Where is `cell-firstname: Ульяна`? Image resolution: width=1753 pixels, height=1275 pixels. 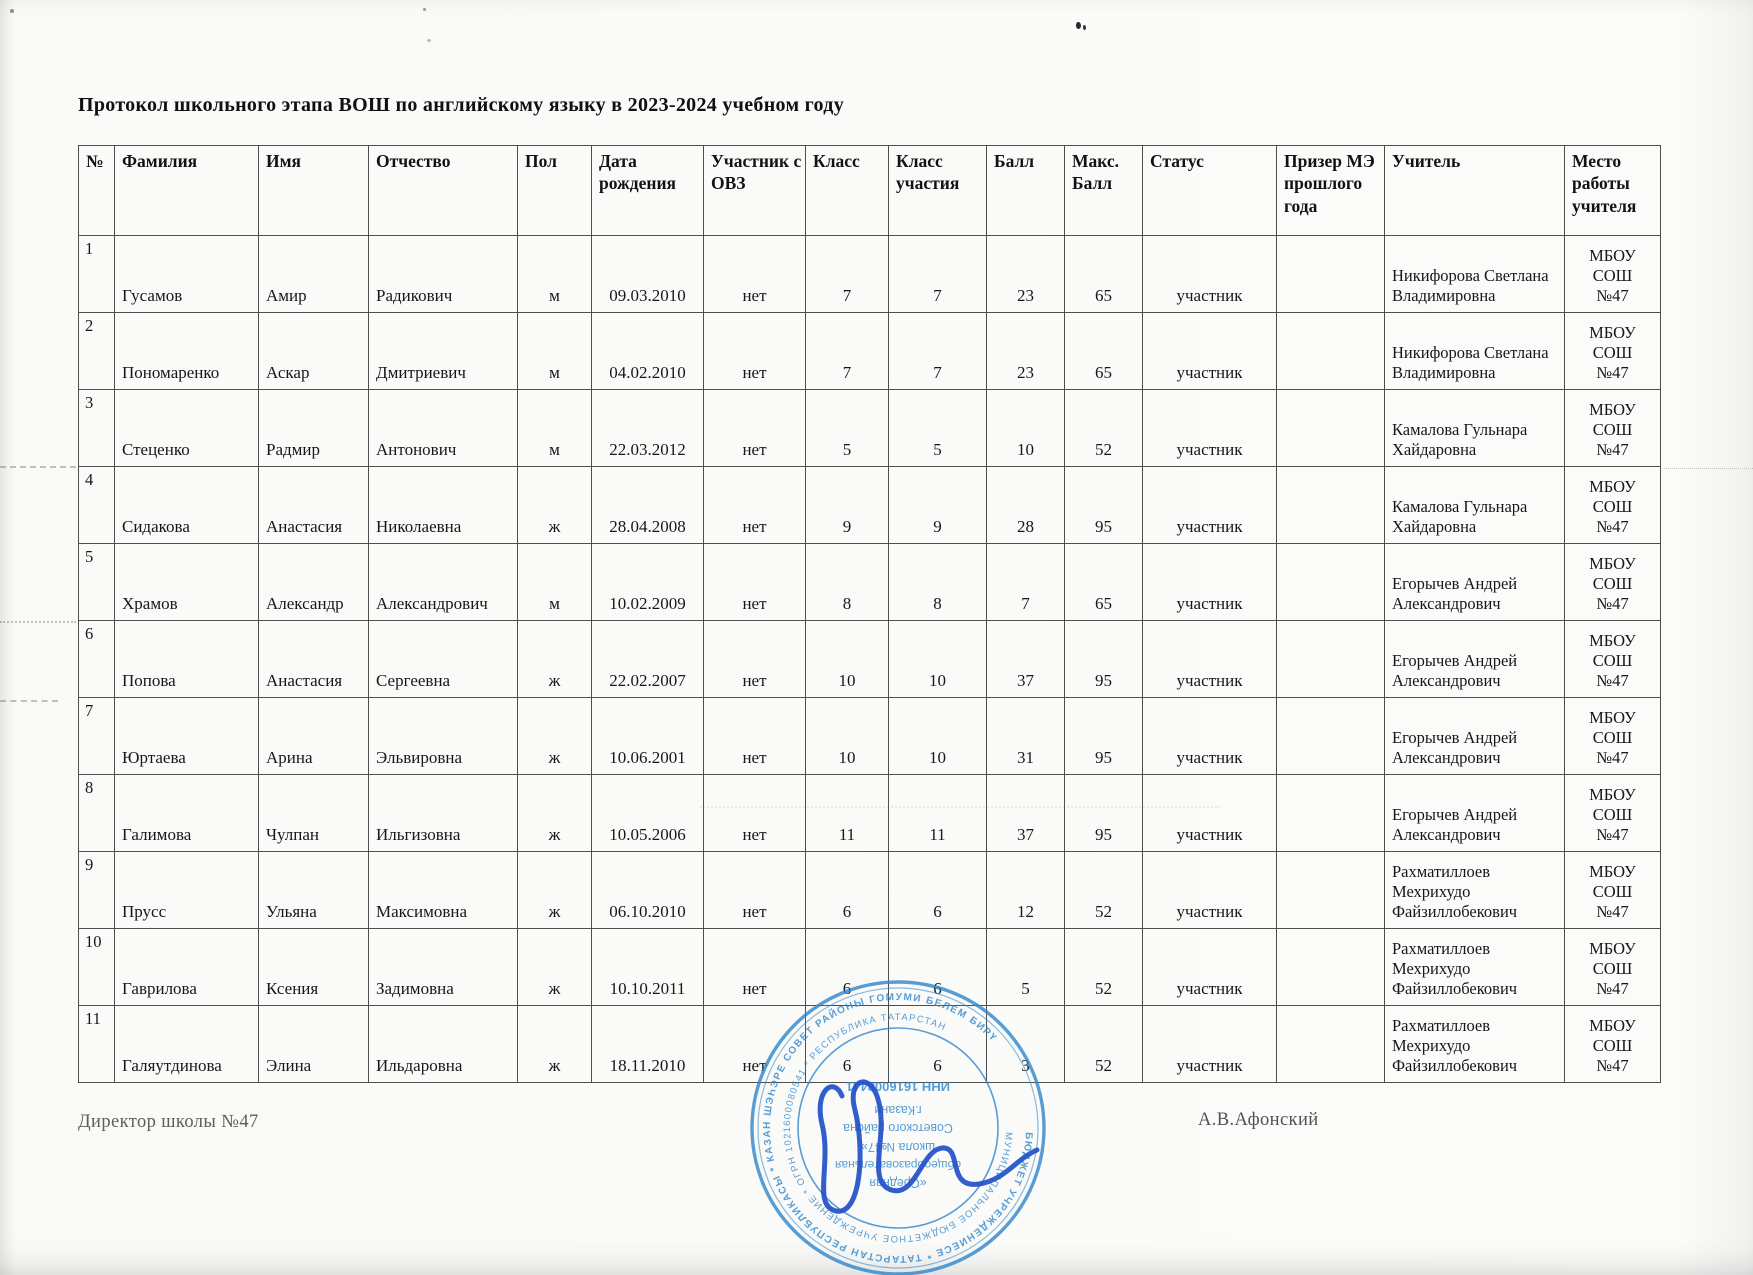 cell-firstname: Ульяна is located at coordinates (313, 890).